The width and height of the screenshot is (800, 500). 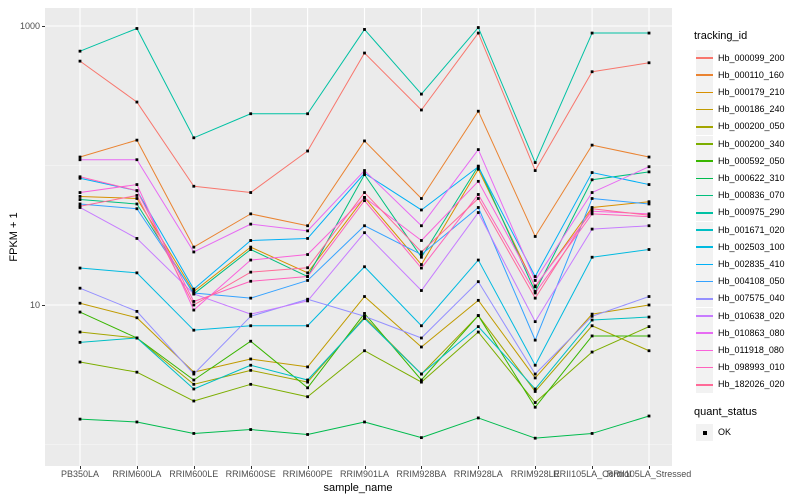 I want to click on legend-item-label: Hb_002835_410, so click(x=751, y=263).